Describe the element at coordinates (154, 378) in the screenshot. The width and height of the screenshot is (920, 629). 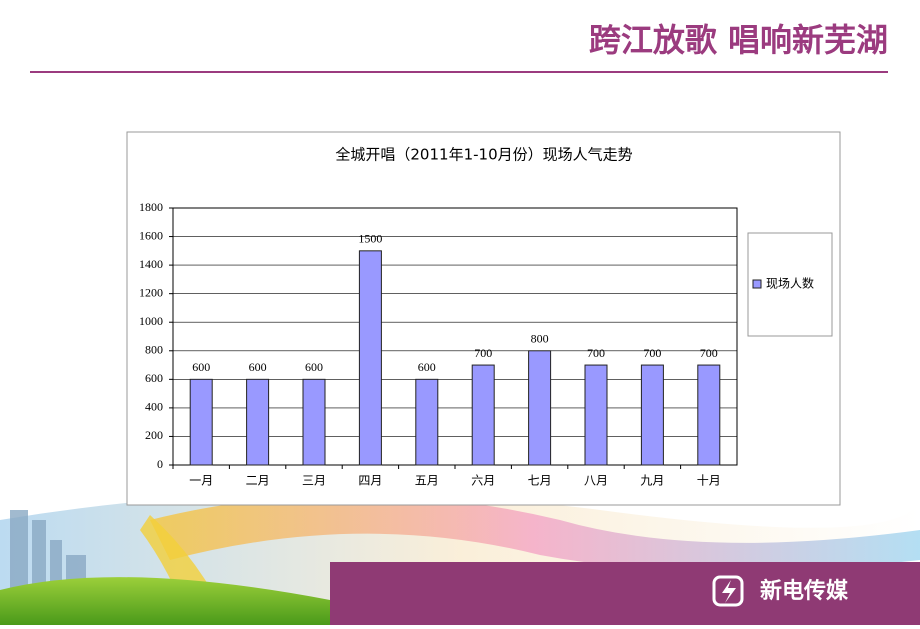
I see `y-tick-label: 600` at that location.